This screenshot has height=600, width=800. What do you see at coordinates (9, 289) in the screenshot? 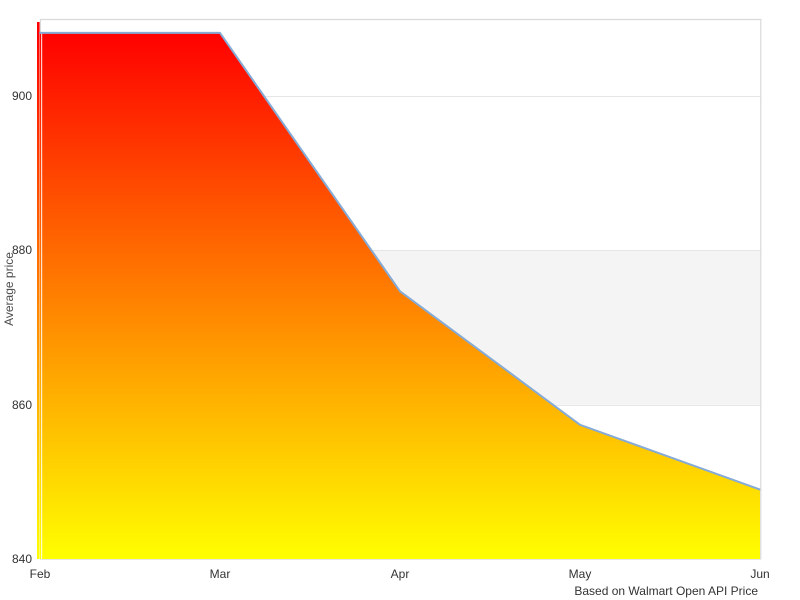
I see `y-axis-title: Average price` at bounding box center [9, 289].